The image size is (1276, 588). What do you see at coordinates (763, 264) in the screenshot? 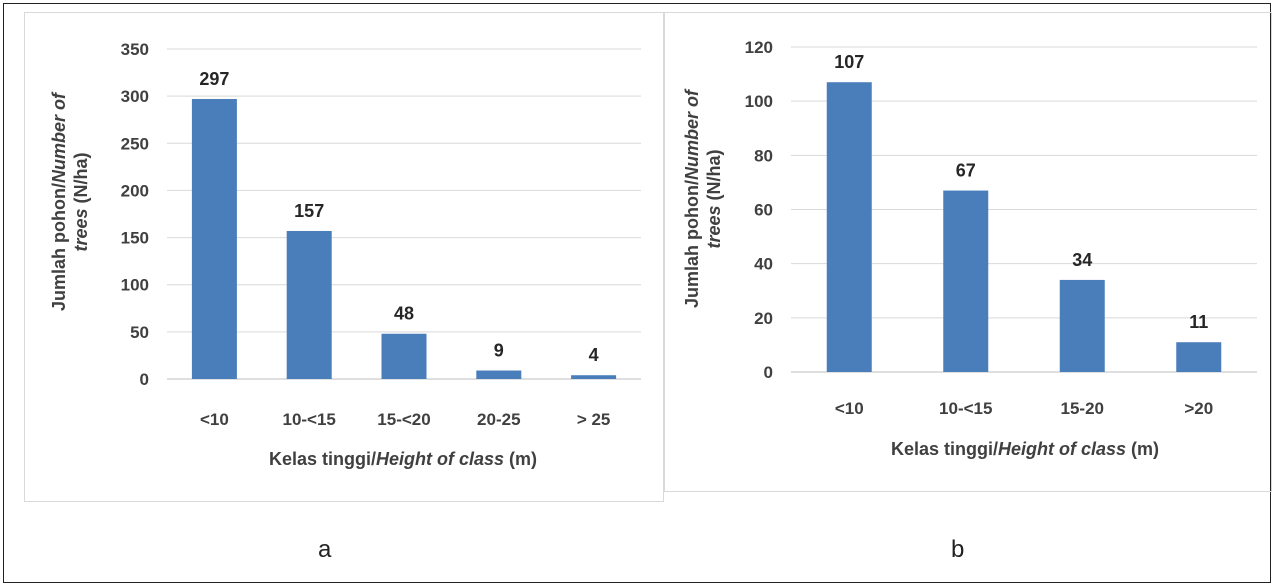
I see `y-tick-label: 40` at bounding box center [763, 264].